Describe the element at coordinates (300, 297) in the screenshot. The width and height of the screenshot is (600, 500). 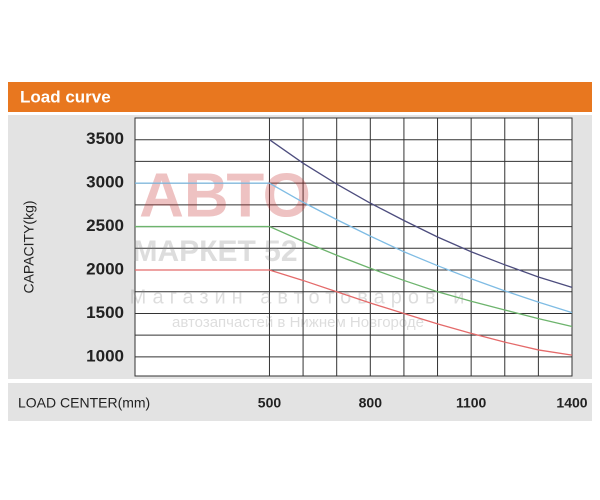
I see `watermark-text: Магазин автотоваров и` at that location.